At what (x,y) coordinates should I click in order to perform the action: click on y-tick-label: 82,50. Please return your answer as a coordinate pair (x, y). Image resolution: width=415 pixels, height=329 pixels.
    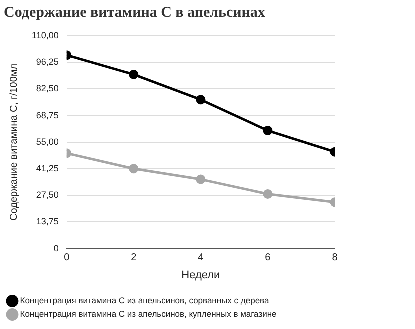
    Looking at the image, I should click on (47, 89).